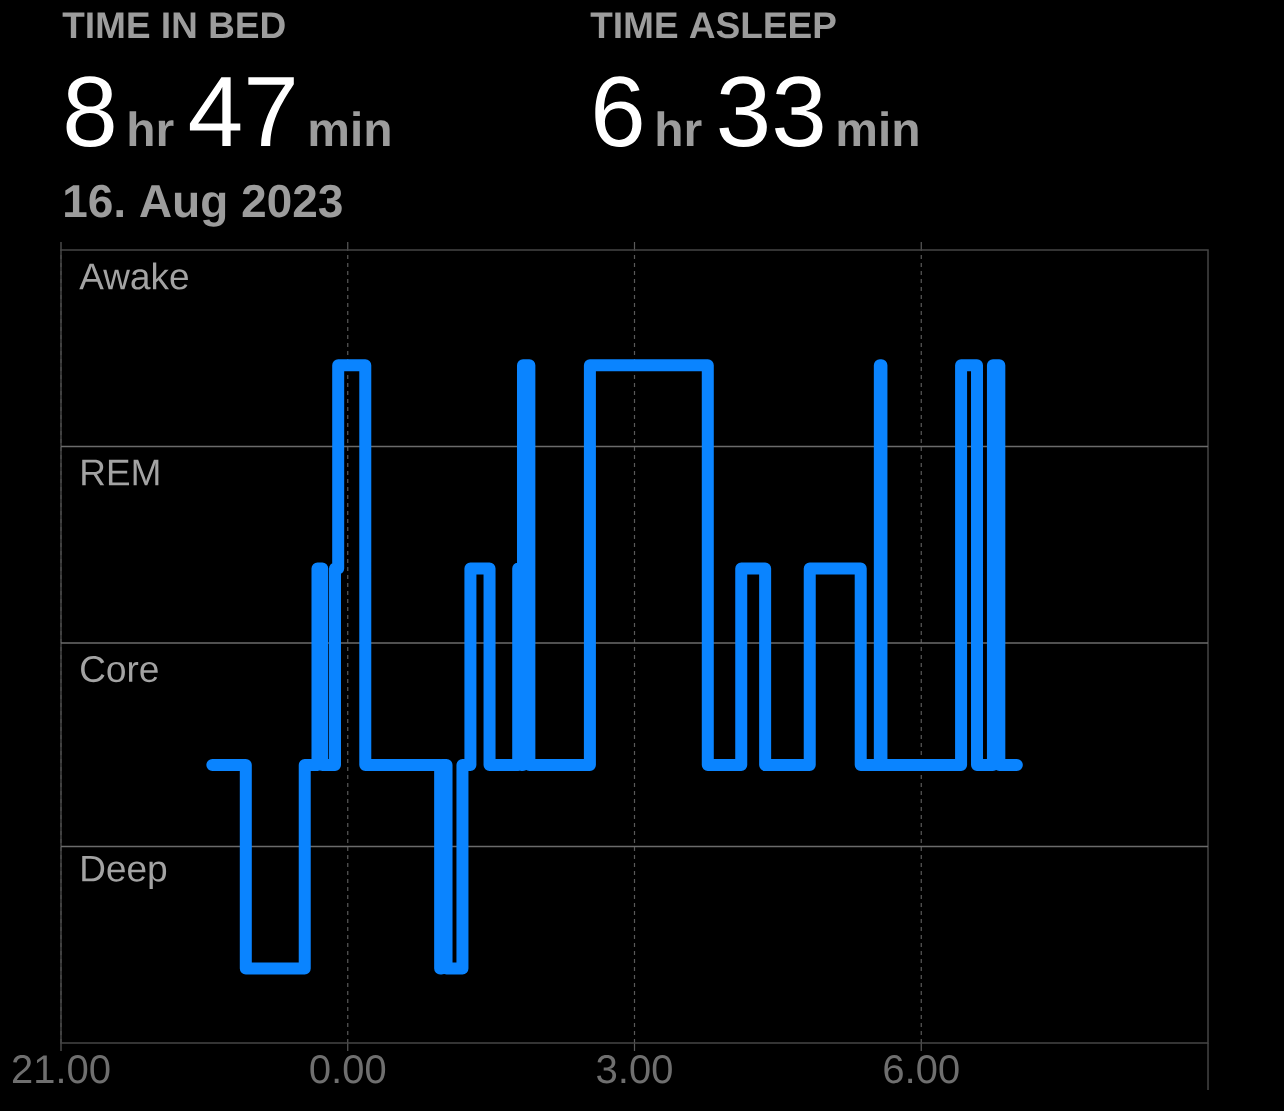 The image size is (1284, 1111). What do you see at coordinates (133, 276) in the screenshot?
I see `text: Awake` at bounding box center [133, 276].